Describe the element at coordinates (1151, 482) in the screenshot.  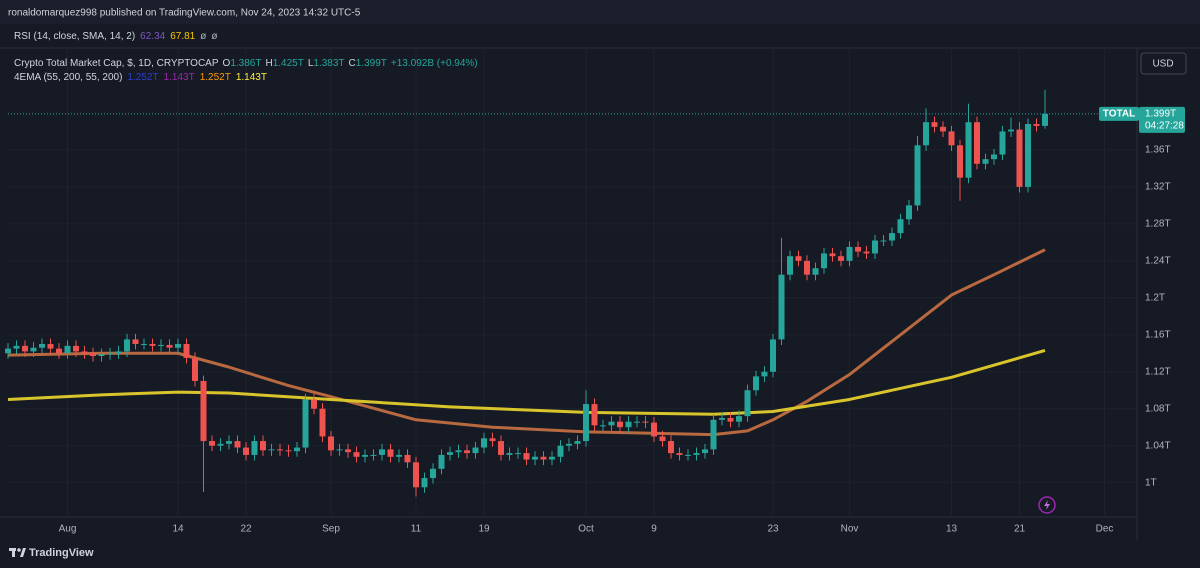
I see `y-tick-label: 1T` at that location.